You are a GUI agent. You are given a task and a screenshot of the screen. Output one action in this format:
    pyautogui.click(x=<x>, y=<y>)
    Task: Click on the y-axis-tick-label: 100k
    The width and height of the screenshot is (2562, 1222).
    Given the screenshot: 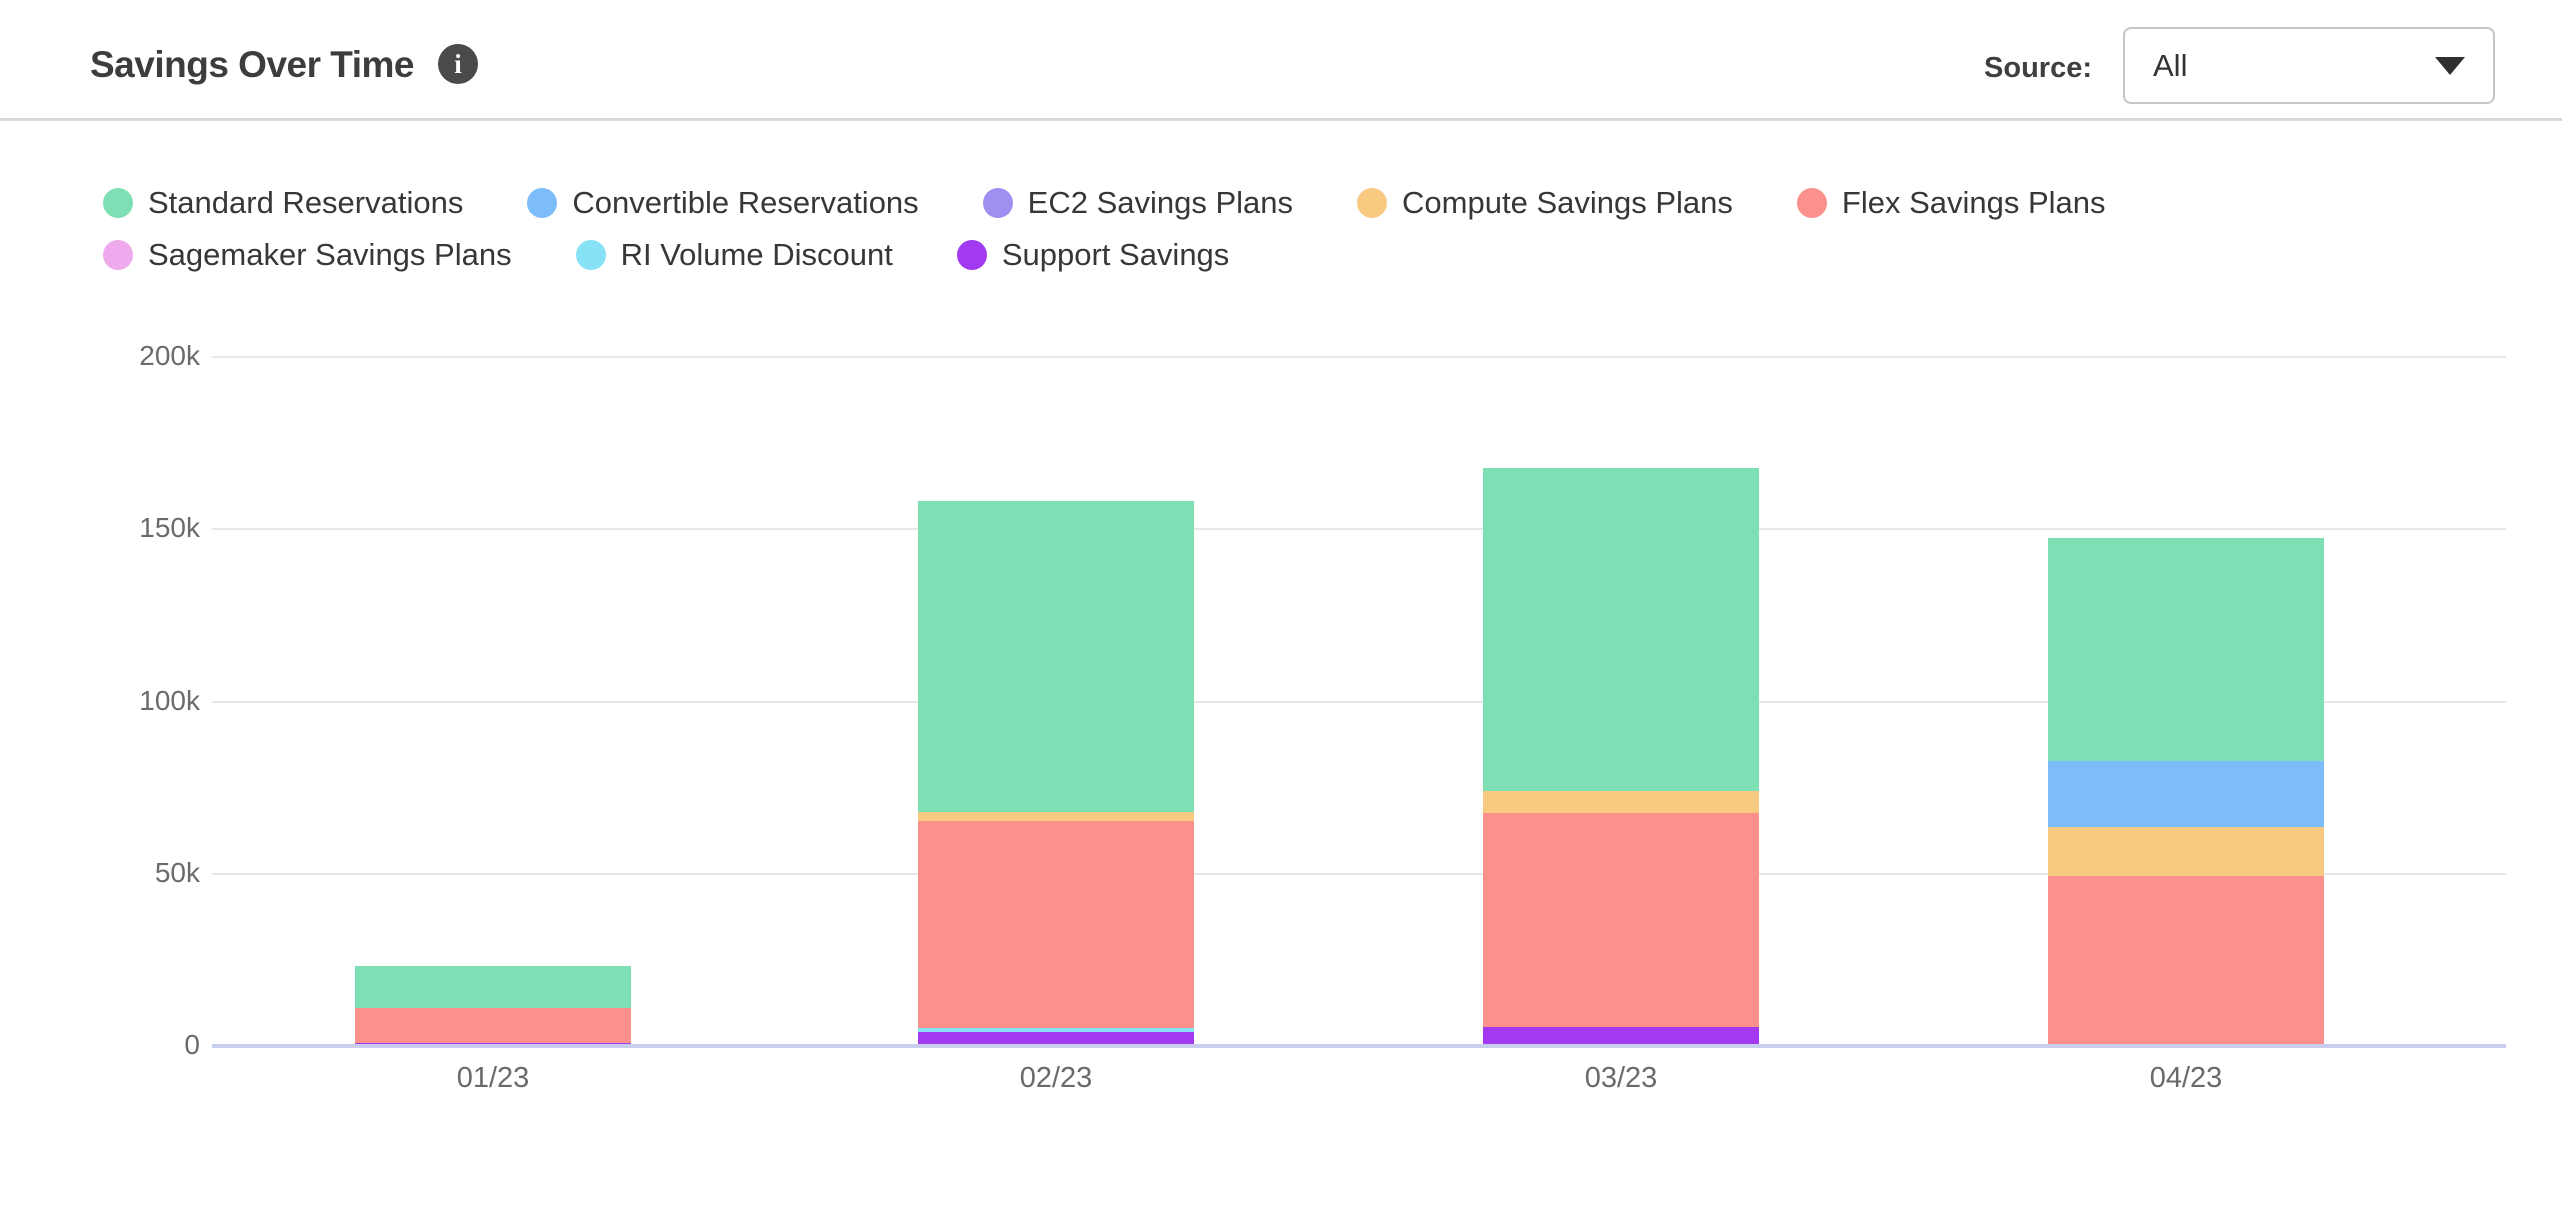 What is the action you would take?
    pyautogui.click(x=169, y=700)
    